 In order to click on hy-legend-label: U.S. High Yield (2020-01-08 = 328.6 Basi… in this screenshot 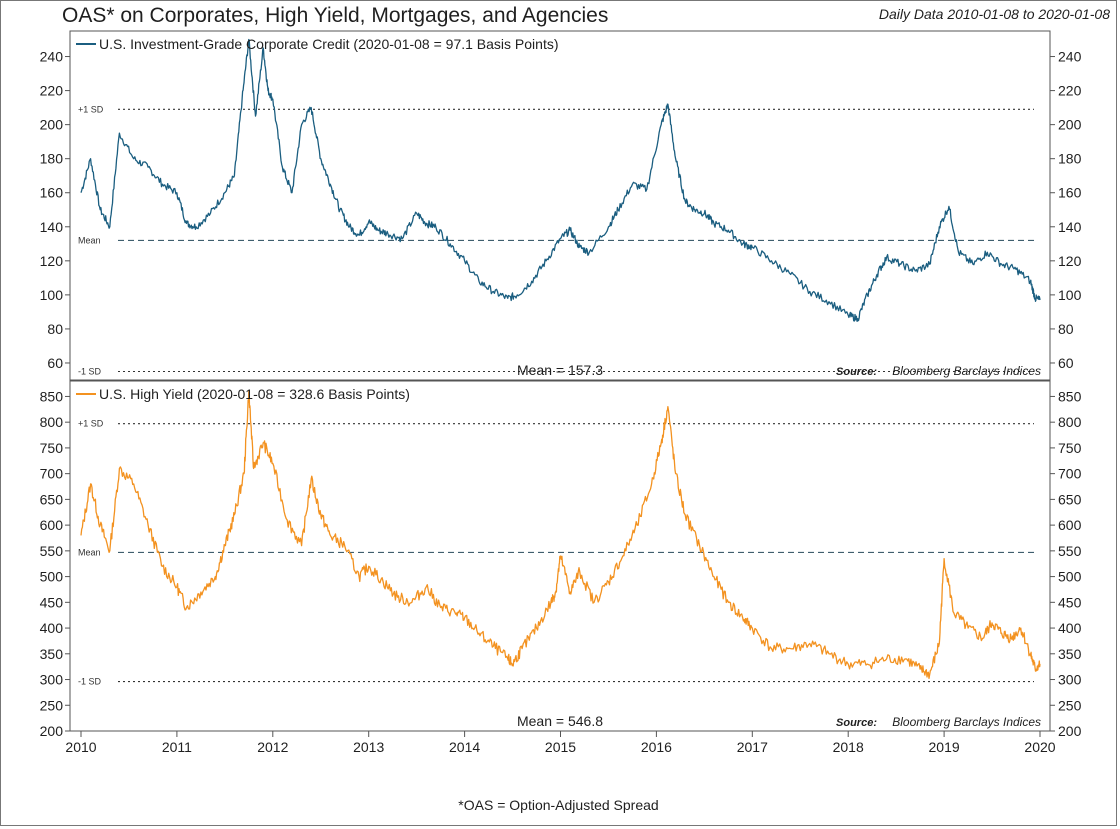, I will do `click(254, 394)`.